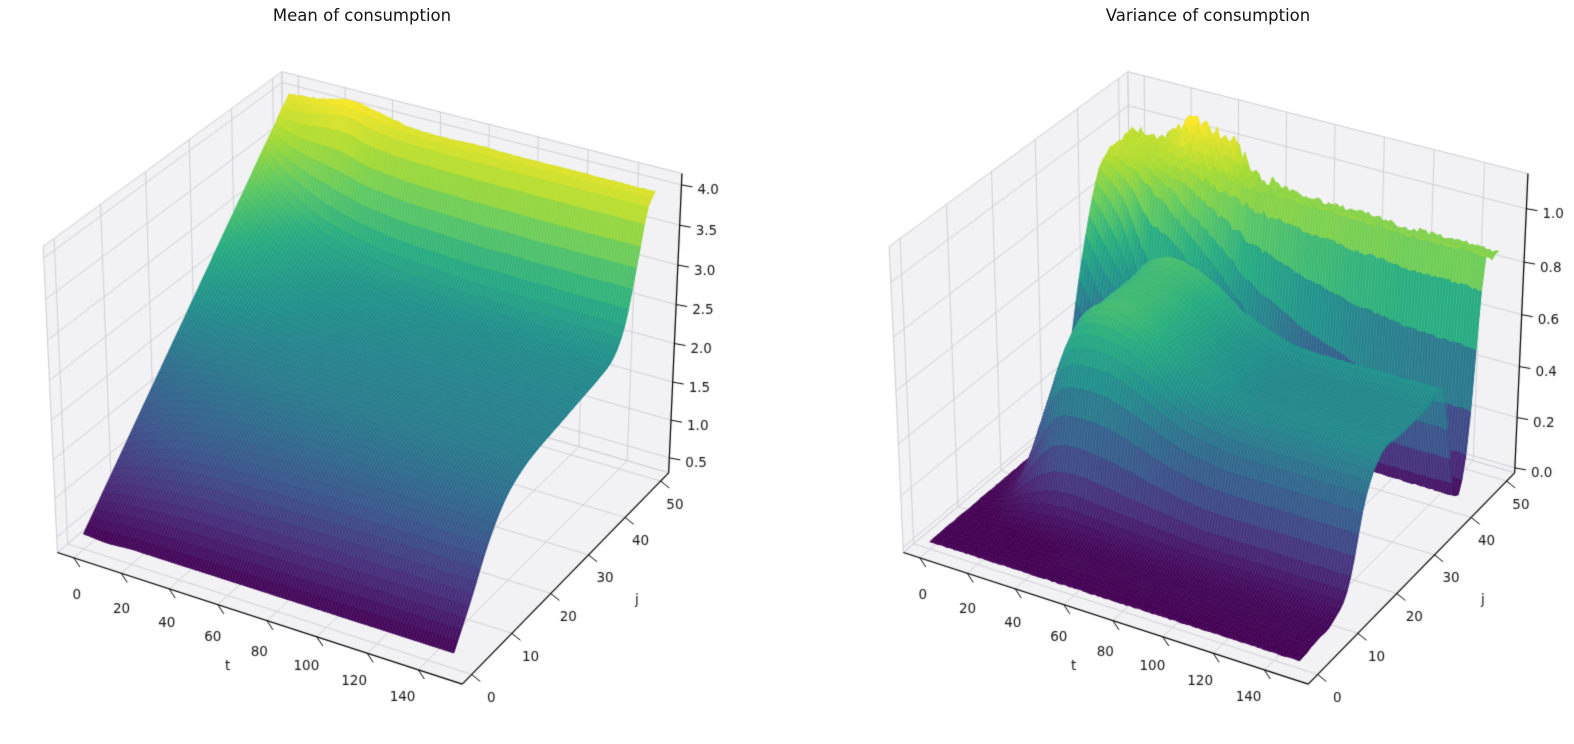  I want to click on mean-plot-title: Mean of consumption, so click(362, 15).